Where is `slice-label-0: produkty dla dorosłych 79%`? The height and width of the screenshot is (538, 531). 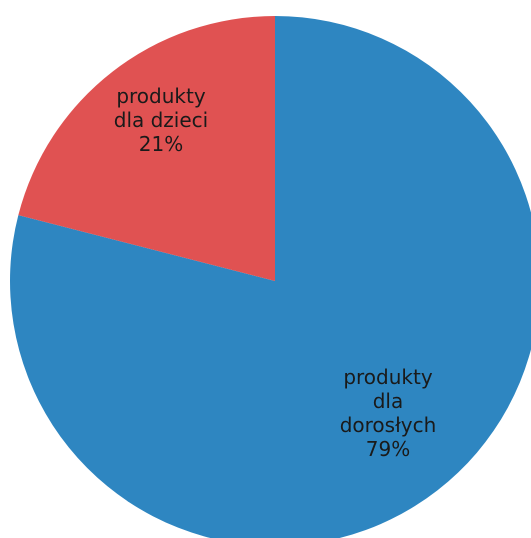 slice-label-0: produkty dla dorosłych 79% is located at coordinates (388, 413).